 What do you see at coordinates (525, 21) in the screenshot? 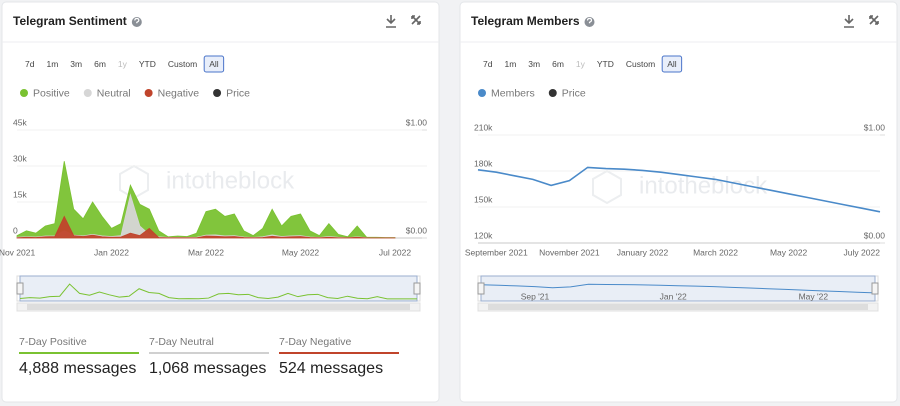
I see `panel-title: Telegram Members` at bounding box center [525, 21].